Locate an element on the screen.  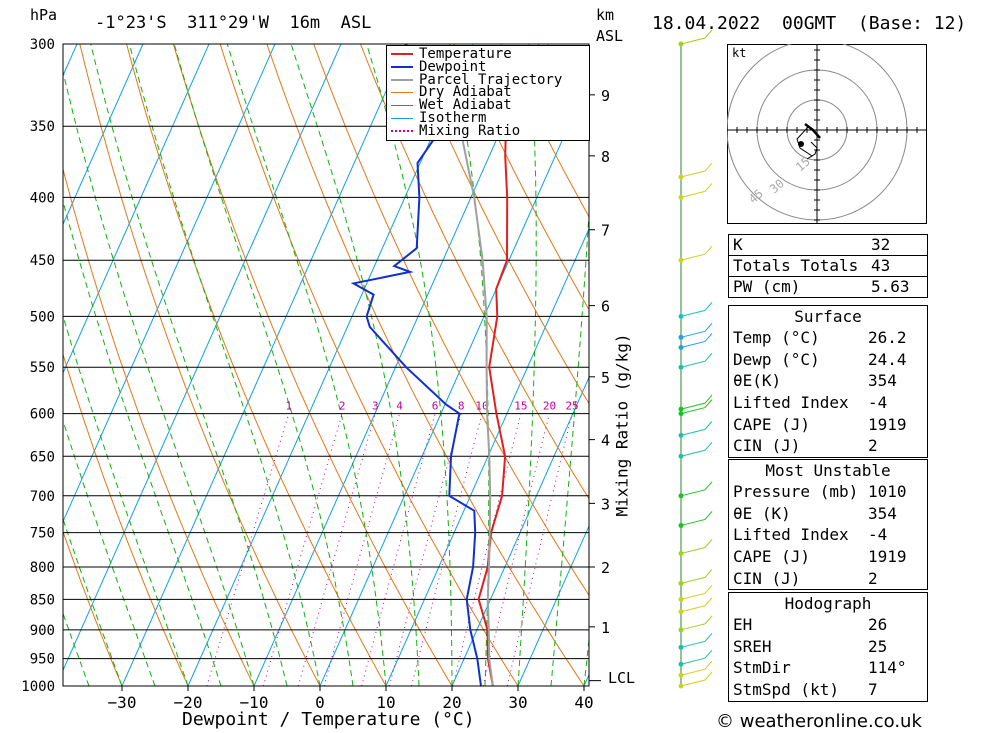
temperature-tick-label: −20 is located at coordinates (188, 702).